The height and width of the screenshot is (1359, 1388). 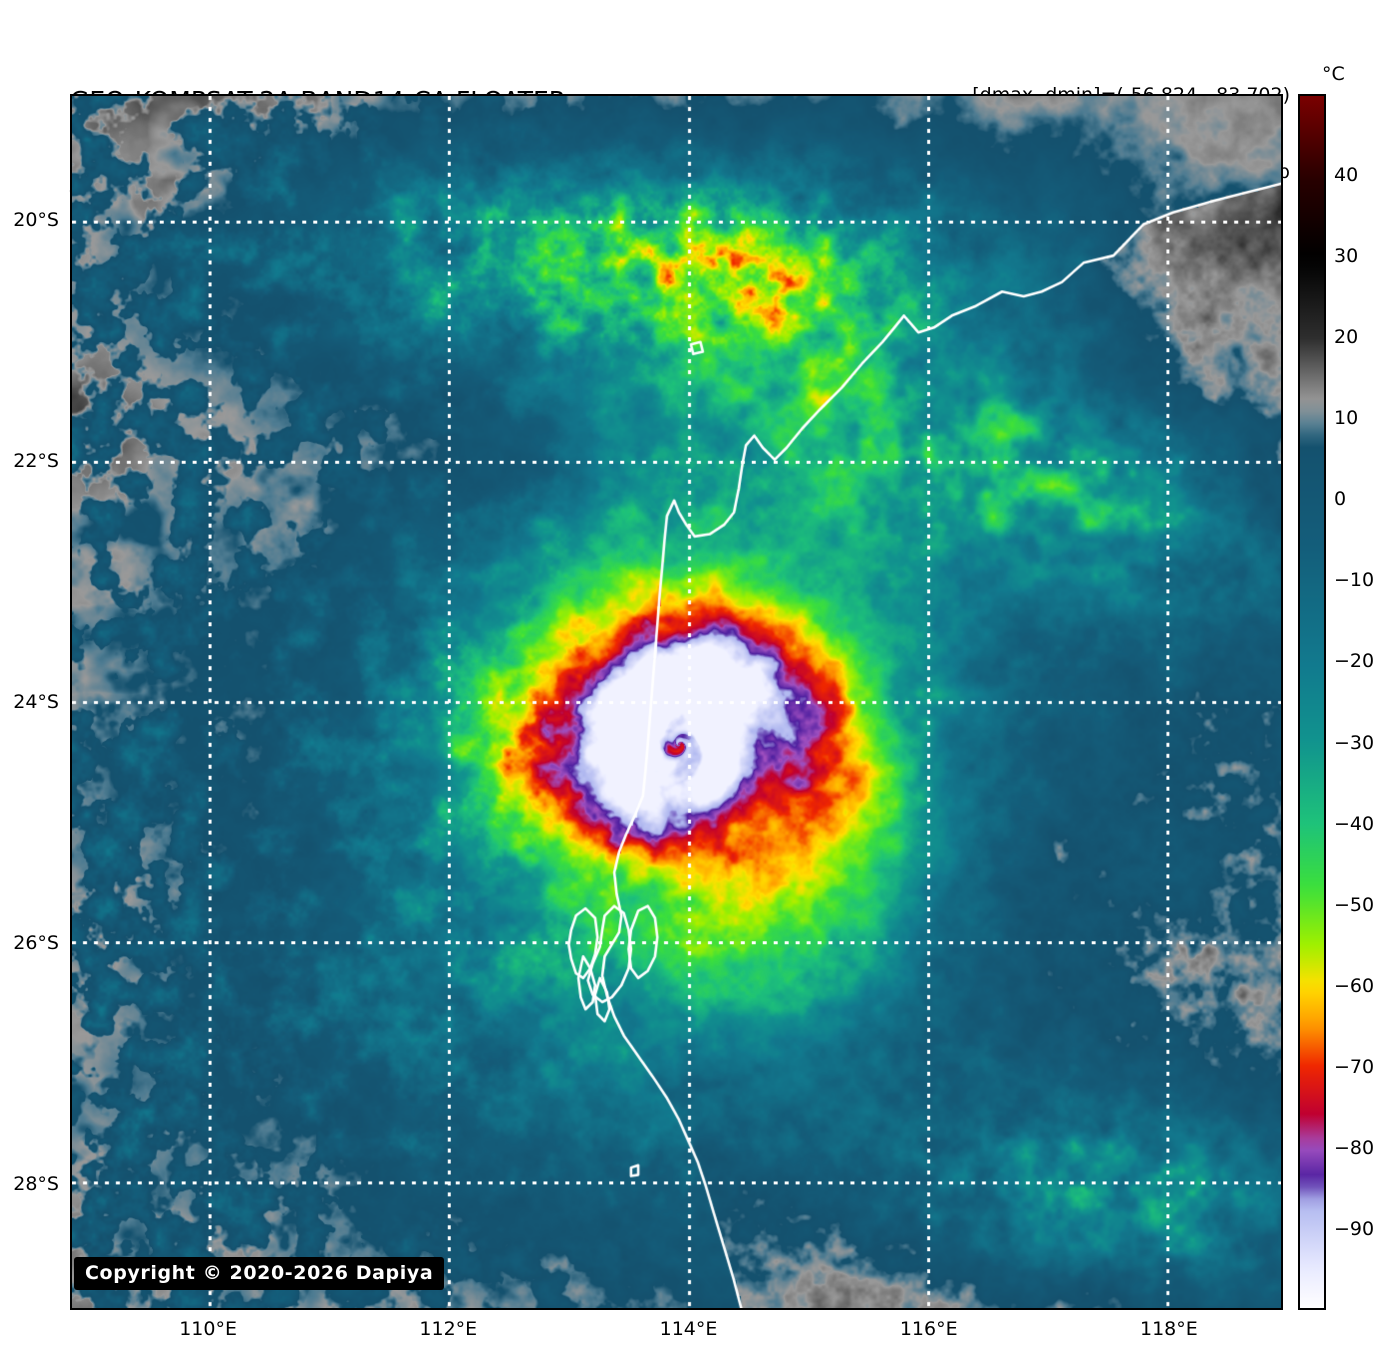 What do you see at coordinates (1169, 1329) in the screenshot?
I see `x-axis-tick-label: 118°E` at bounding box center [1169, 1329].